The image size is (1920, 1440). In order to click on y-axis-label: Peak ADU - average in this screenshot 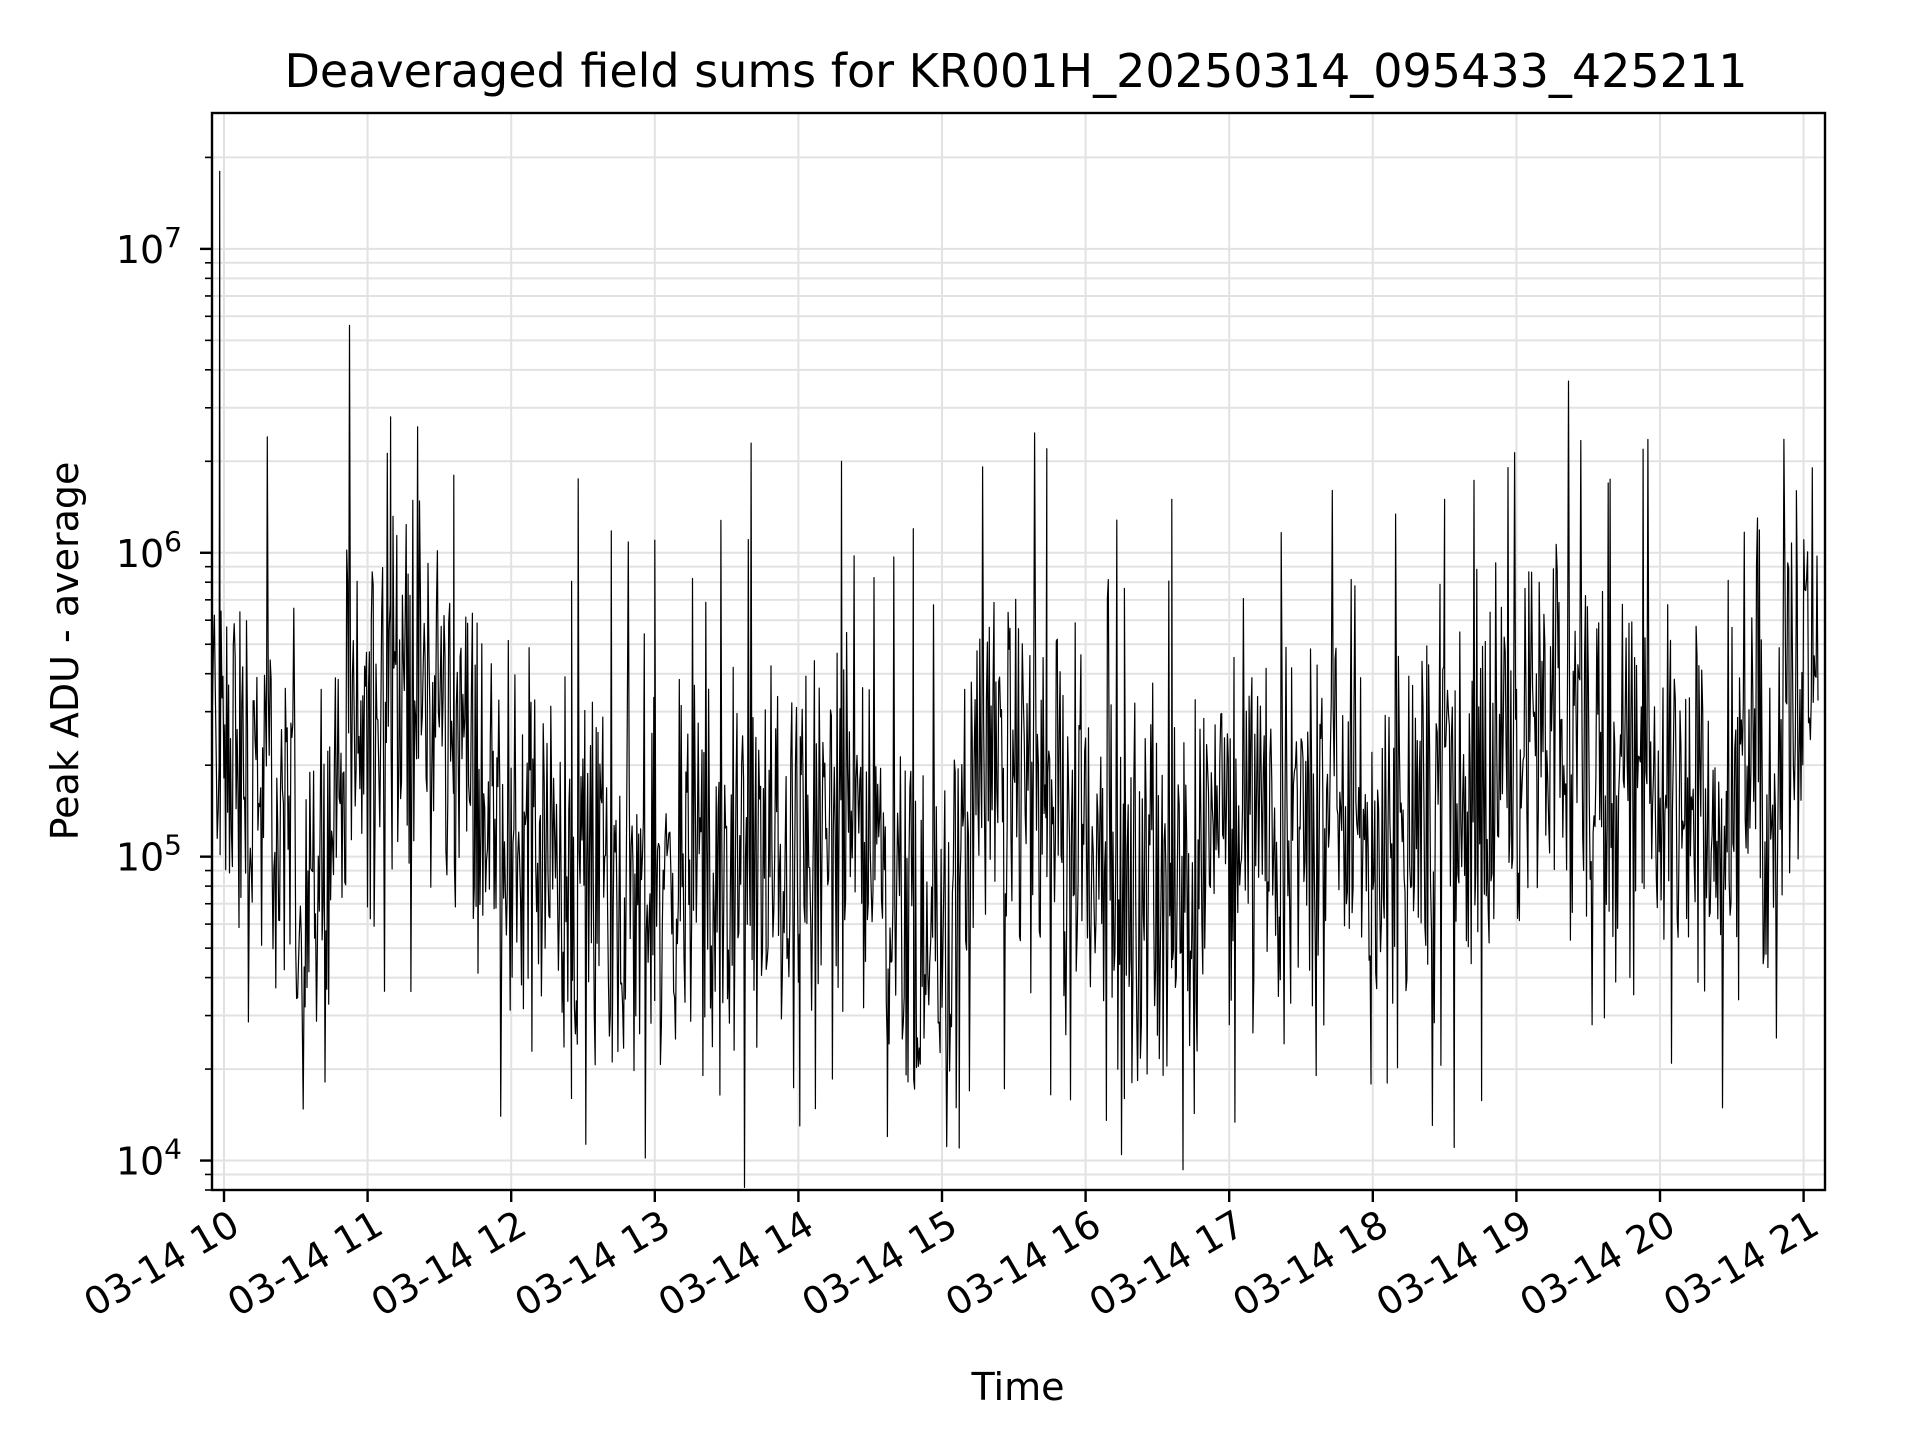, I will do `click(65, 651)`.